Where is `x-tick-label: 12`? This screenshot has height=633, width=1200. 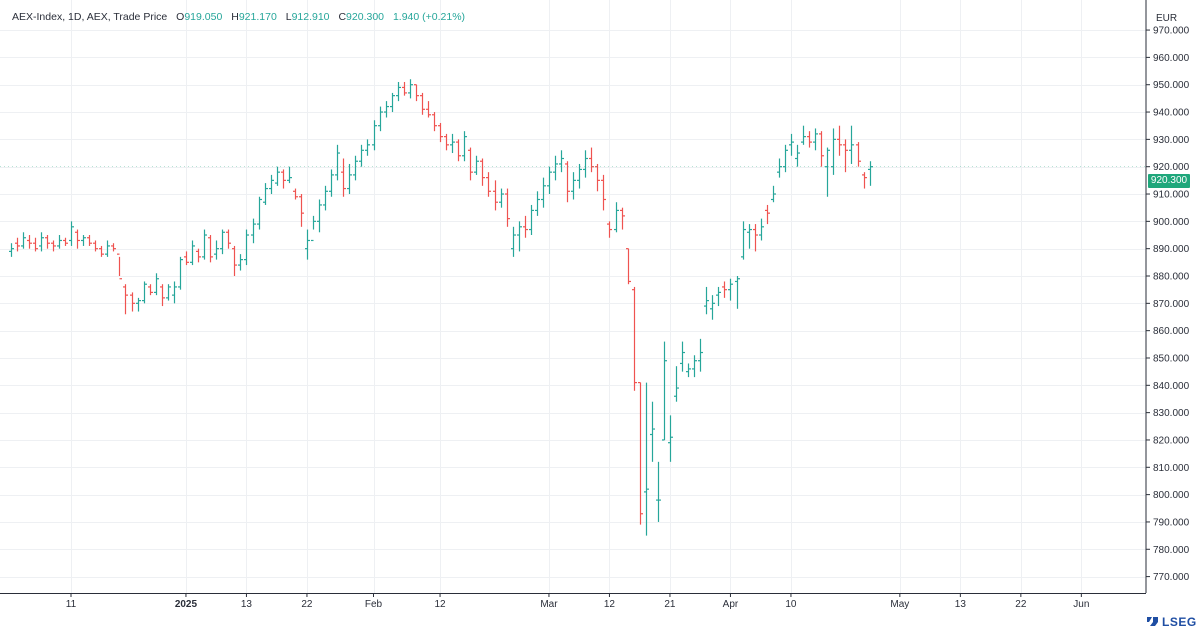
x-tick-label: 12 is located at coordinates (610, 604).